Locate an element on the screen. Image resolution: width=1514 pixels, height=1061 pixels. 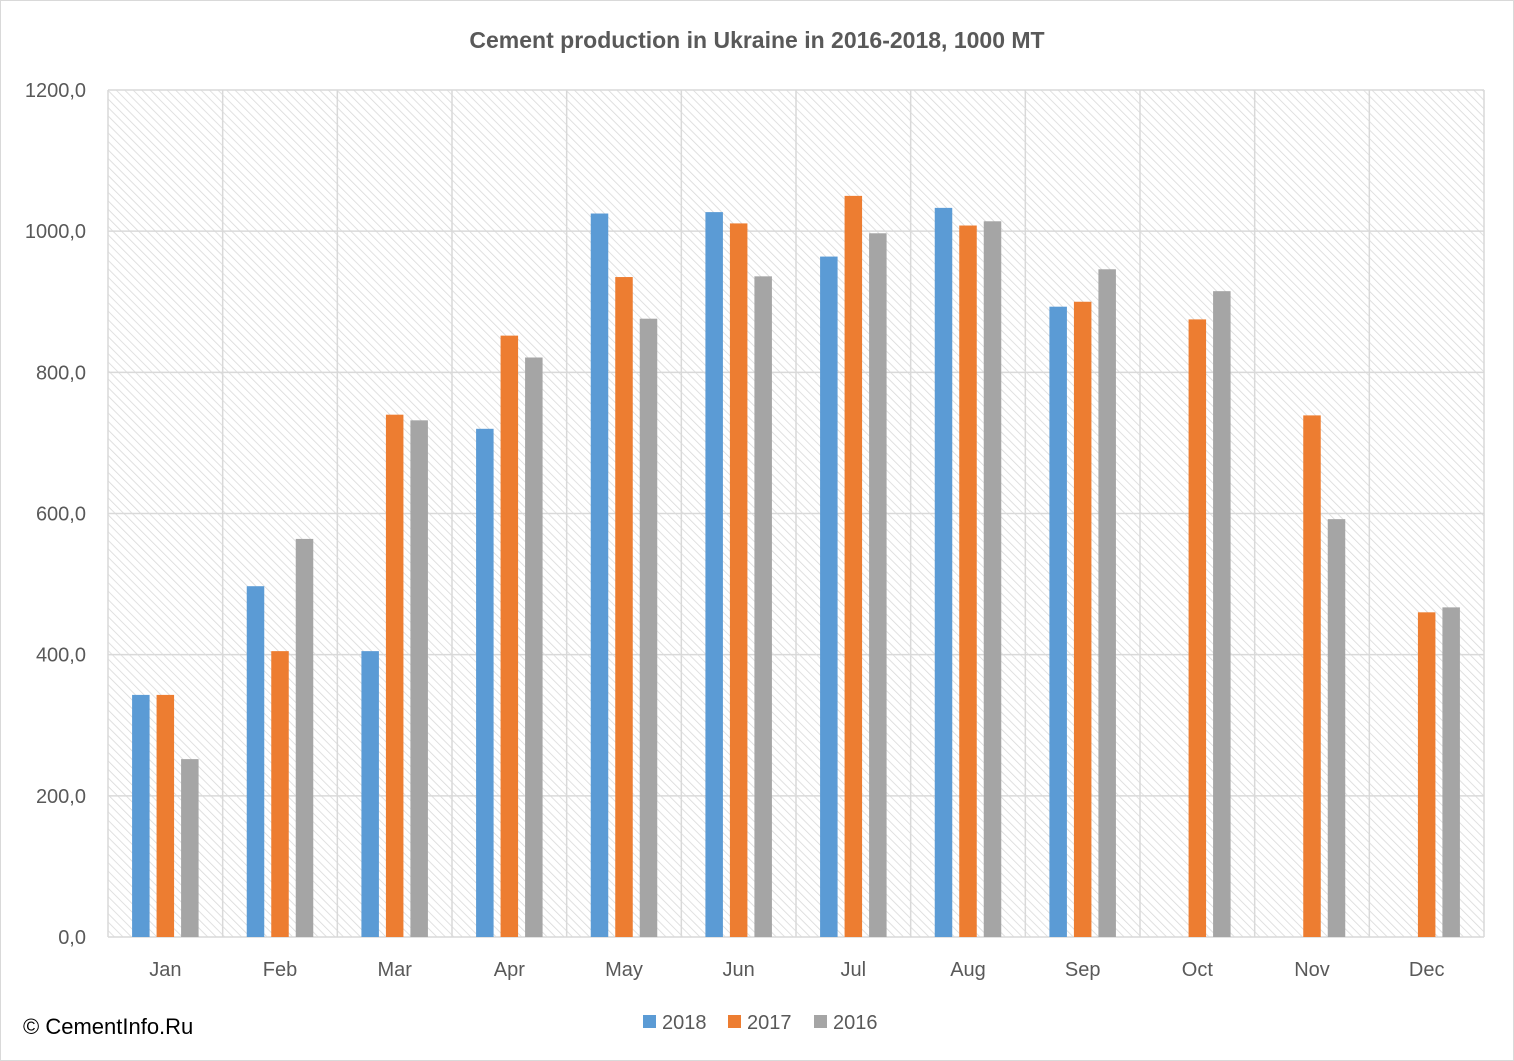
x-tick-label: Jan is located at coordinates (165, 970).